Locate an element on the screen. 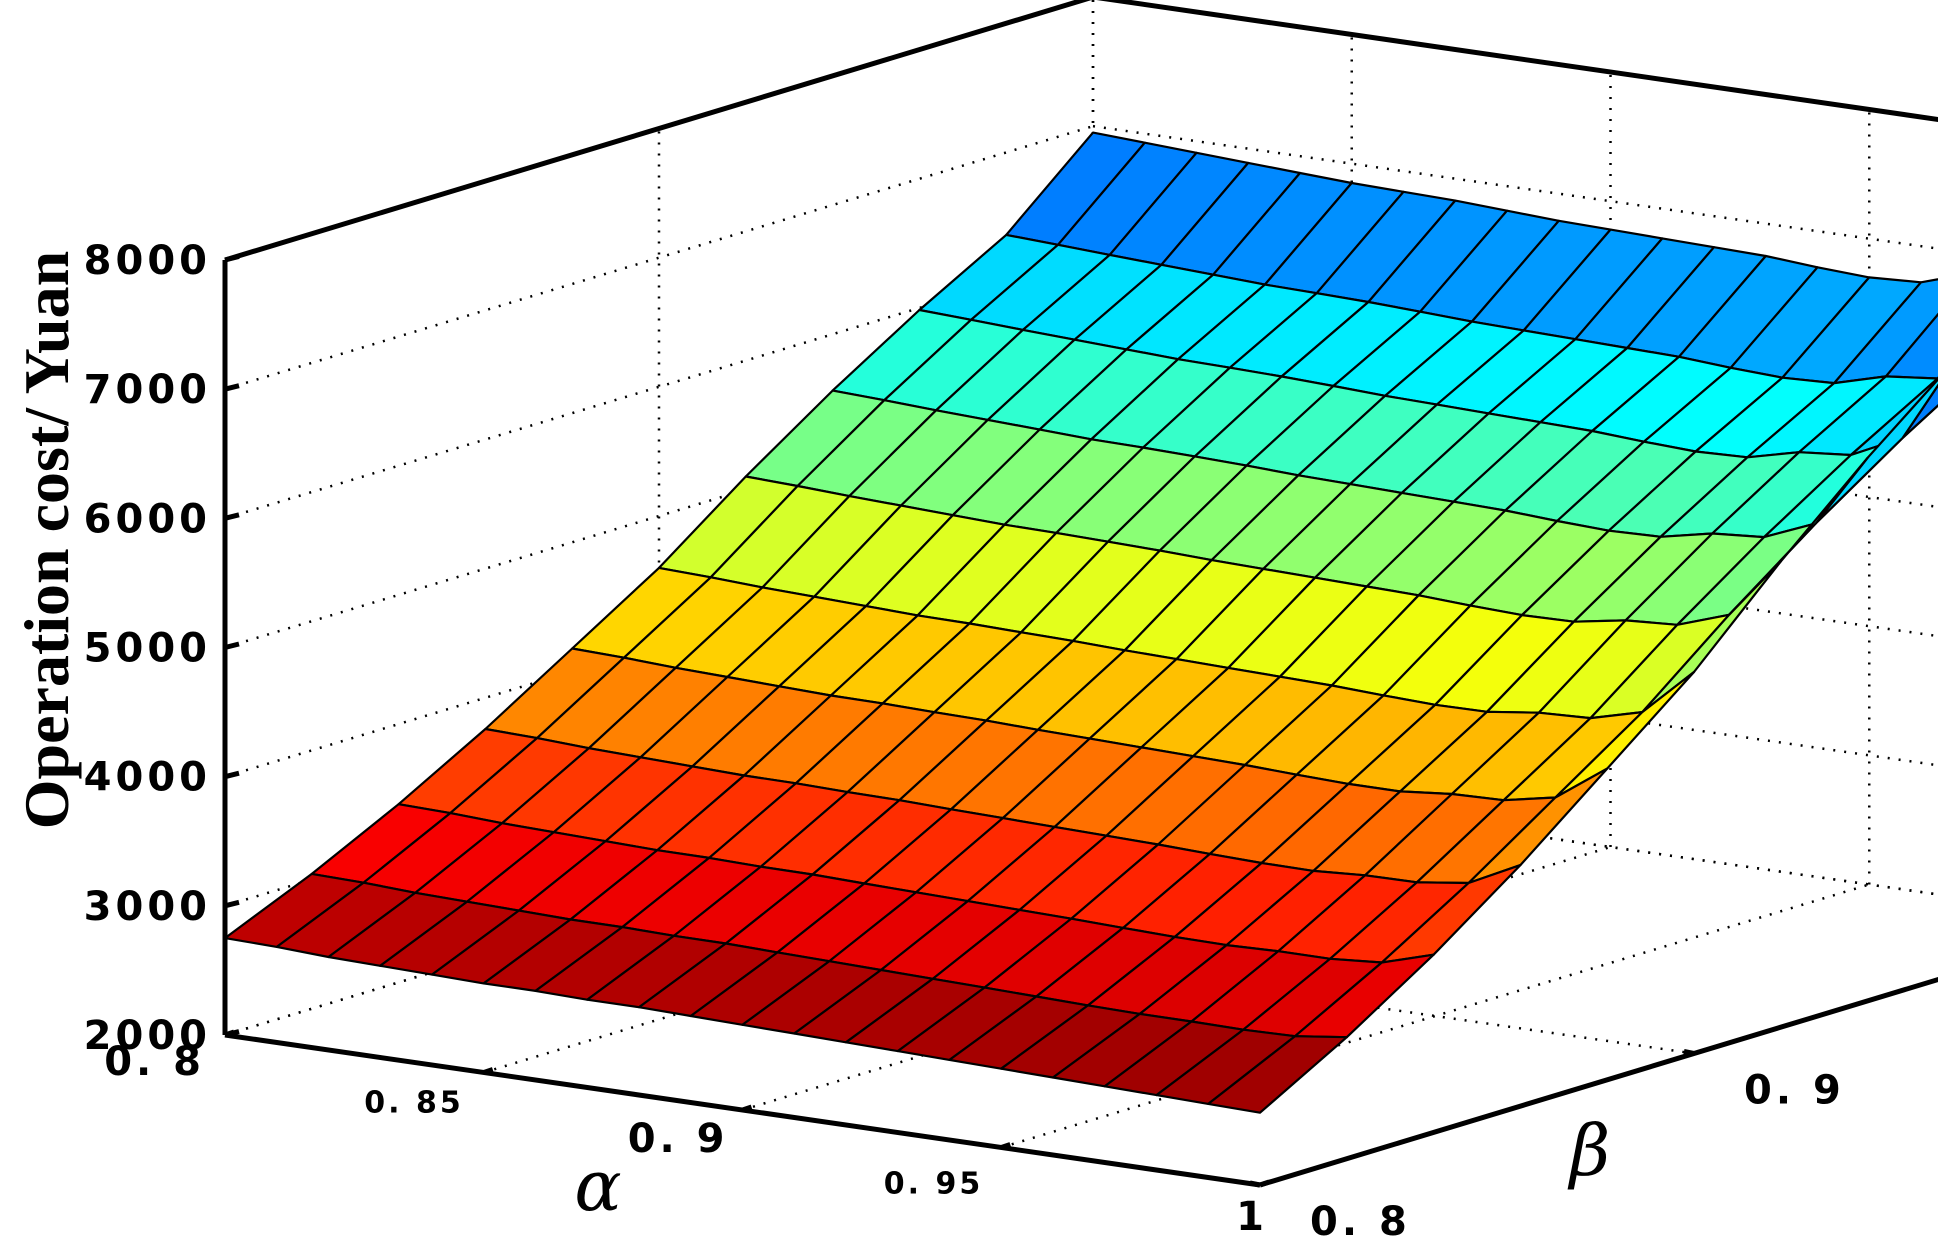  x-tick-label: 0. 85 is located at coordinates (413, 1103).